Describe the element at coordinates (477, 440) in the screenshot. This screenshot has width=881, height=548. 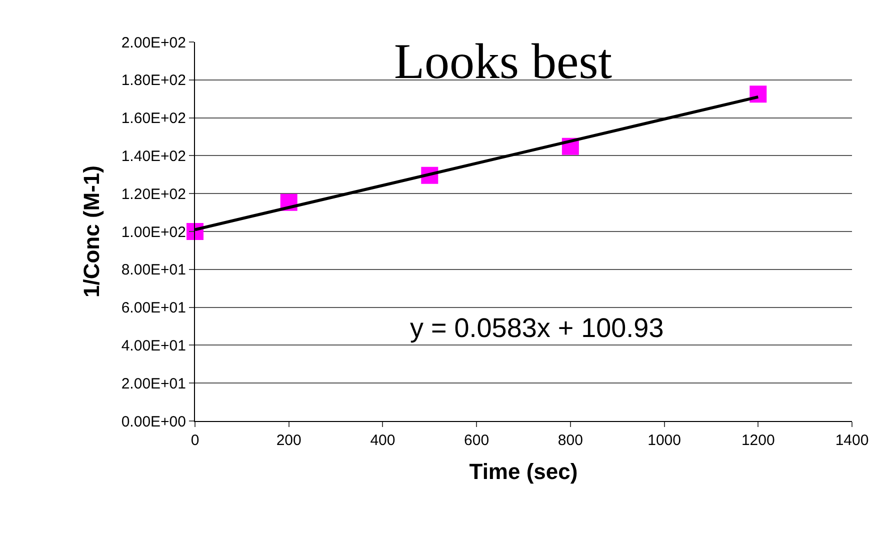
I see `x-tick-label: 600` at that location.